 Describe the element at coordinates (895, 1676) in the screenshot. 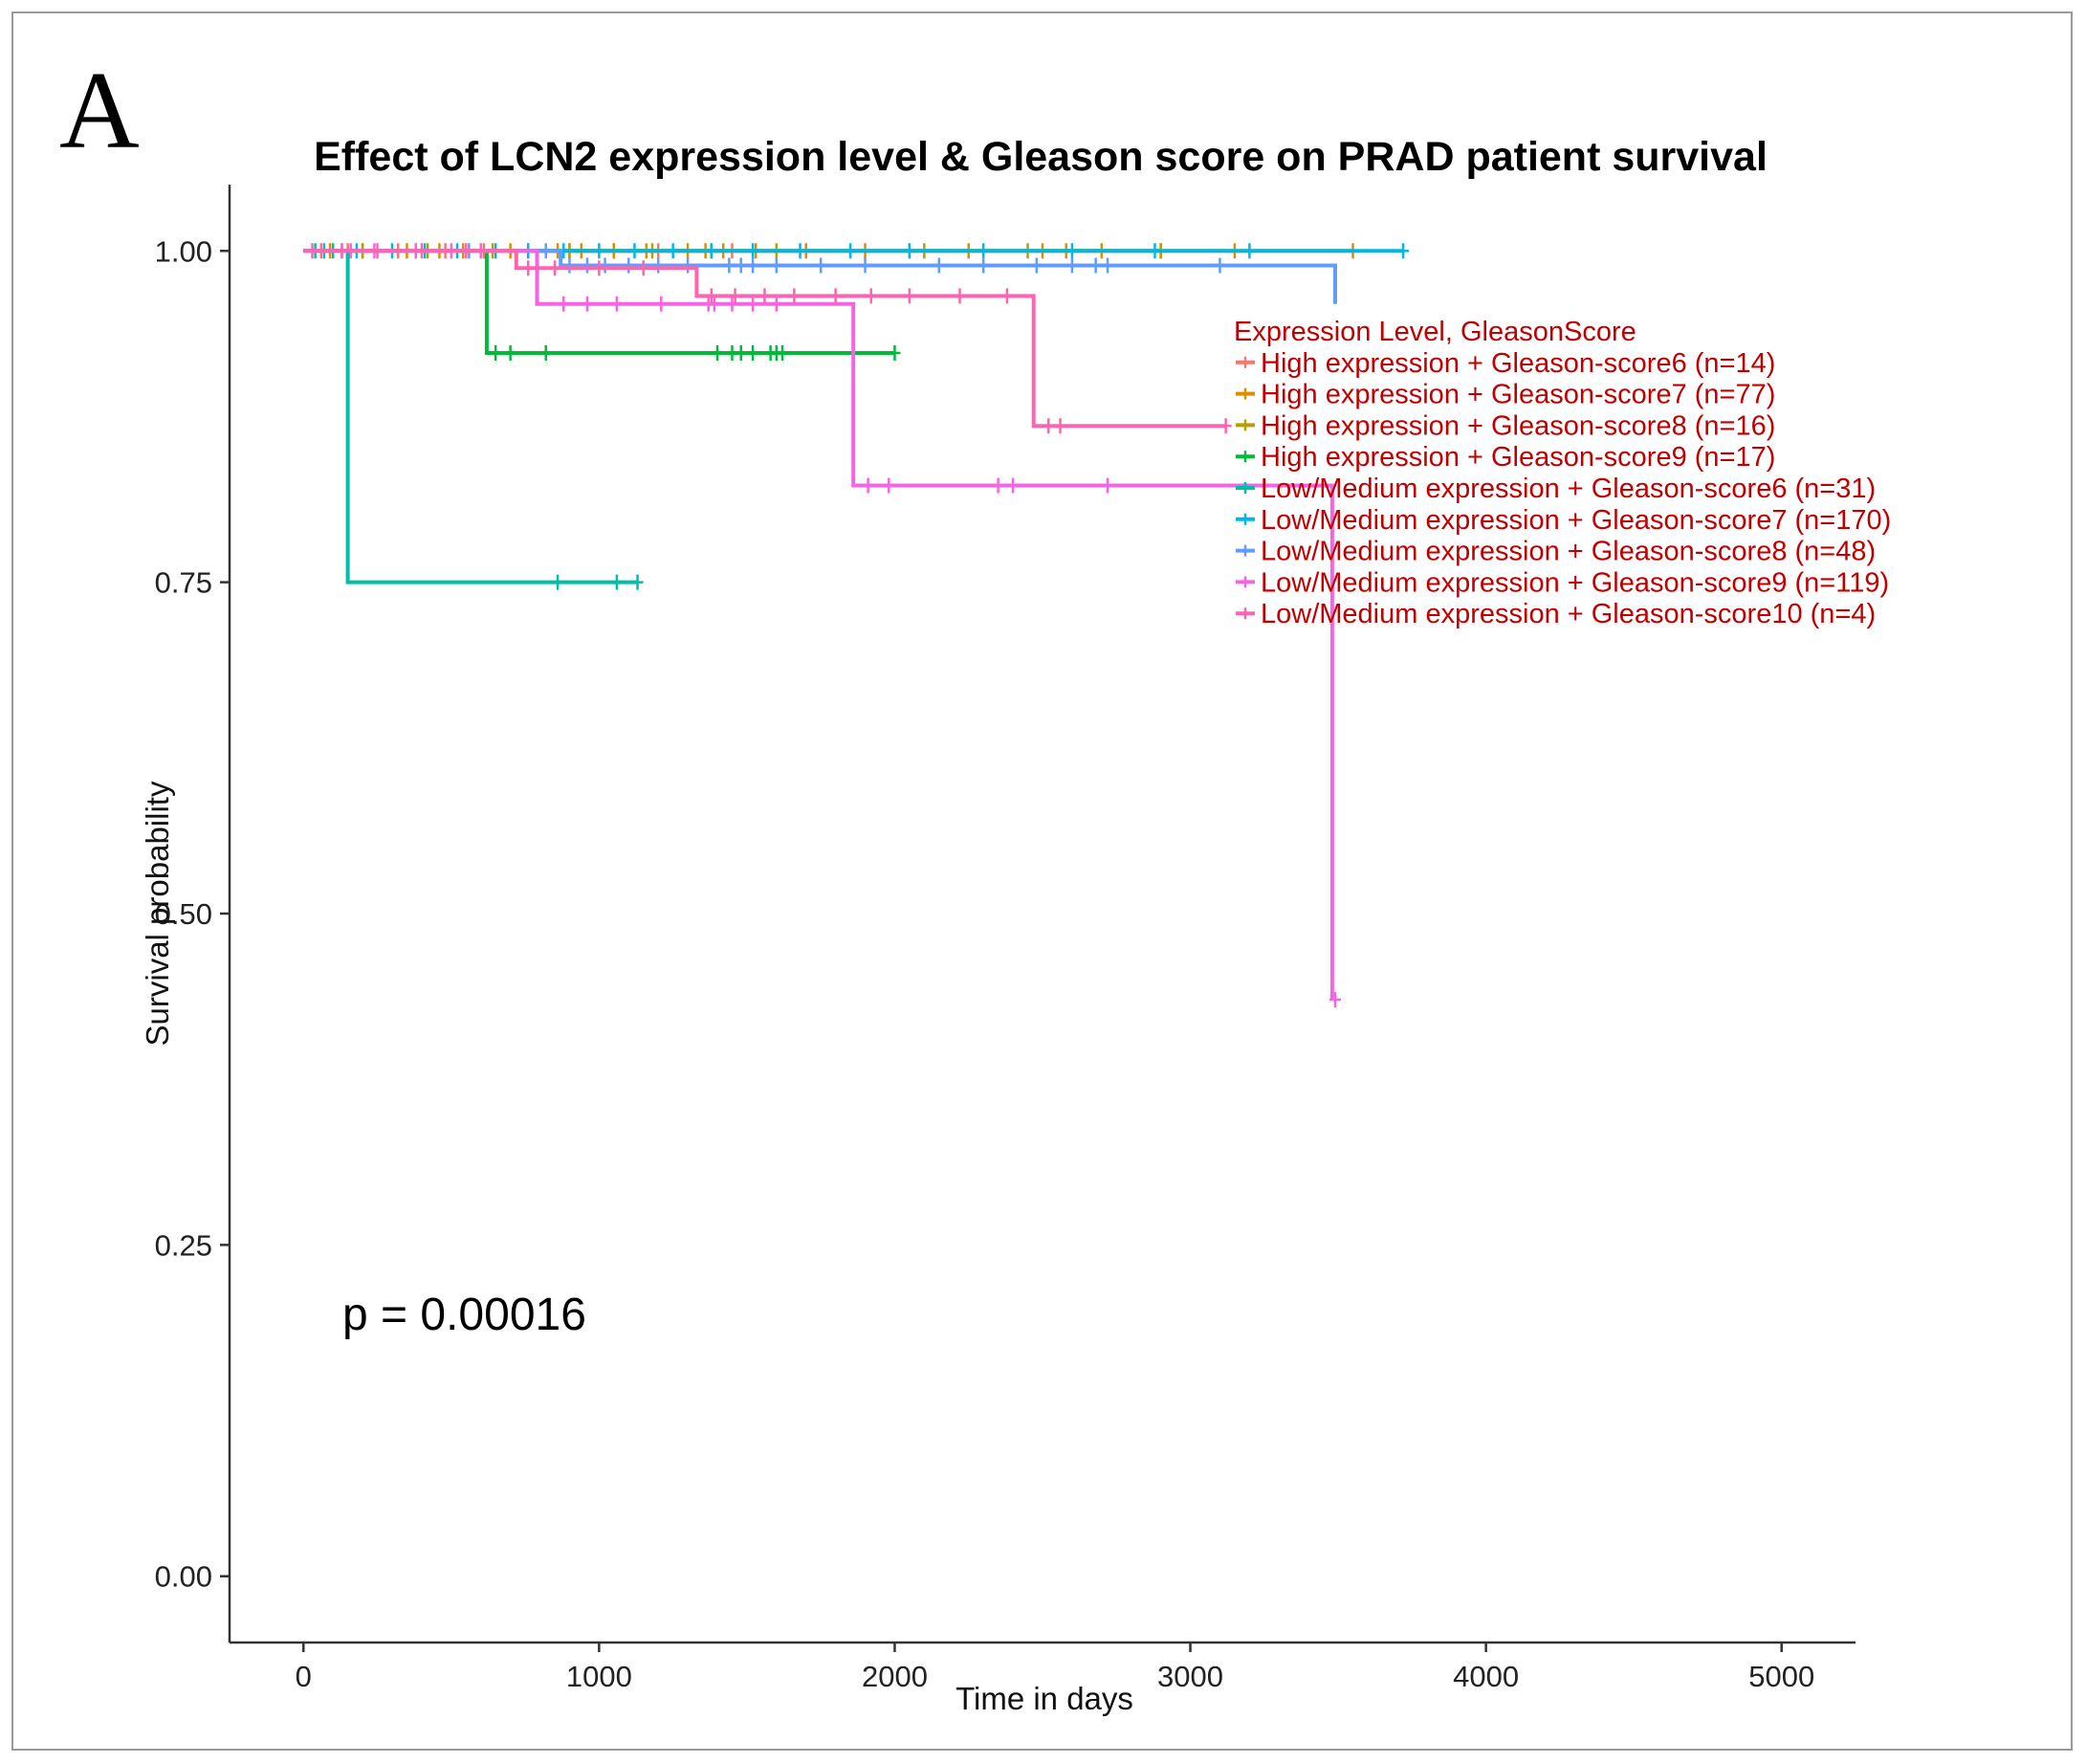

I see `x-tick-label: 2000` at that location.